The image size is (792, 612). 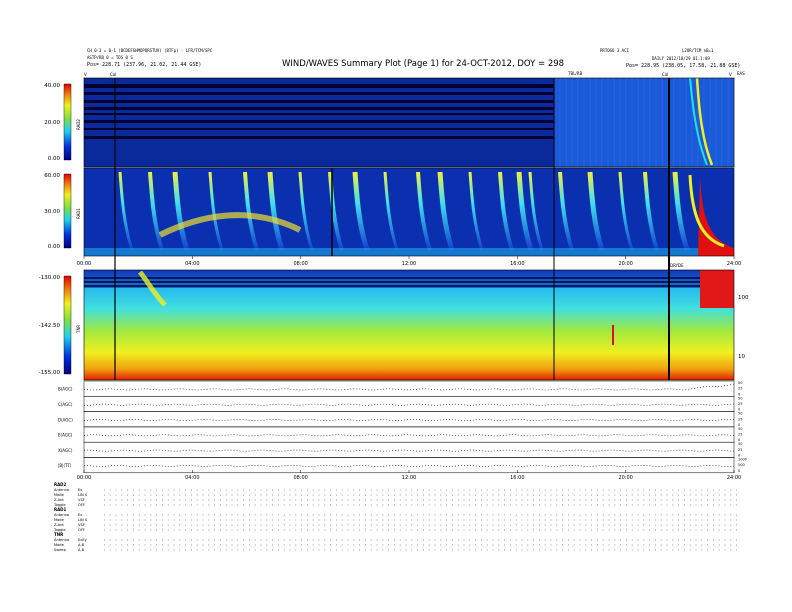 I want to click on colorbar-tick-label: -130.00, so click(x=50, y=278).